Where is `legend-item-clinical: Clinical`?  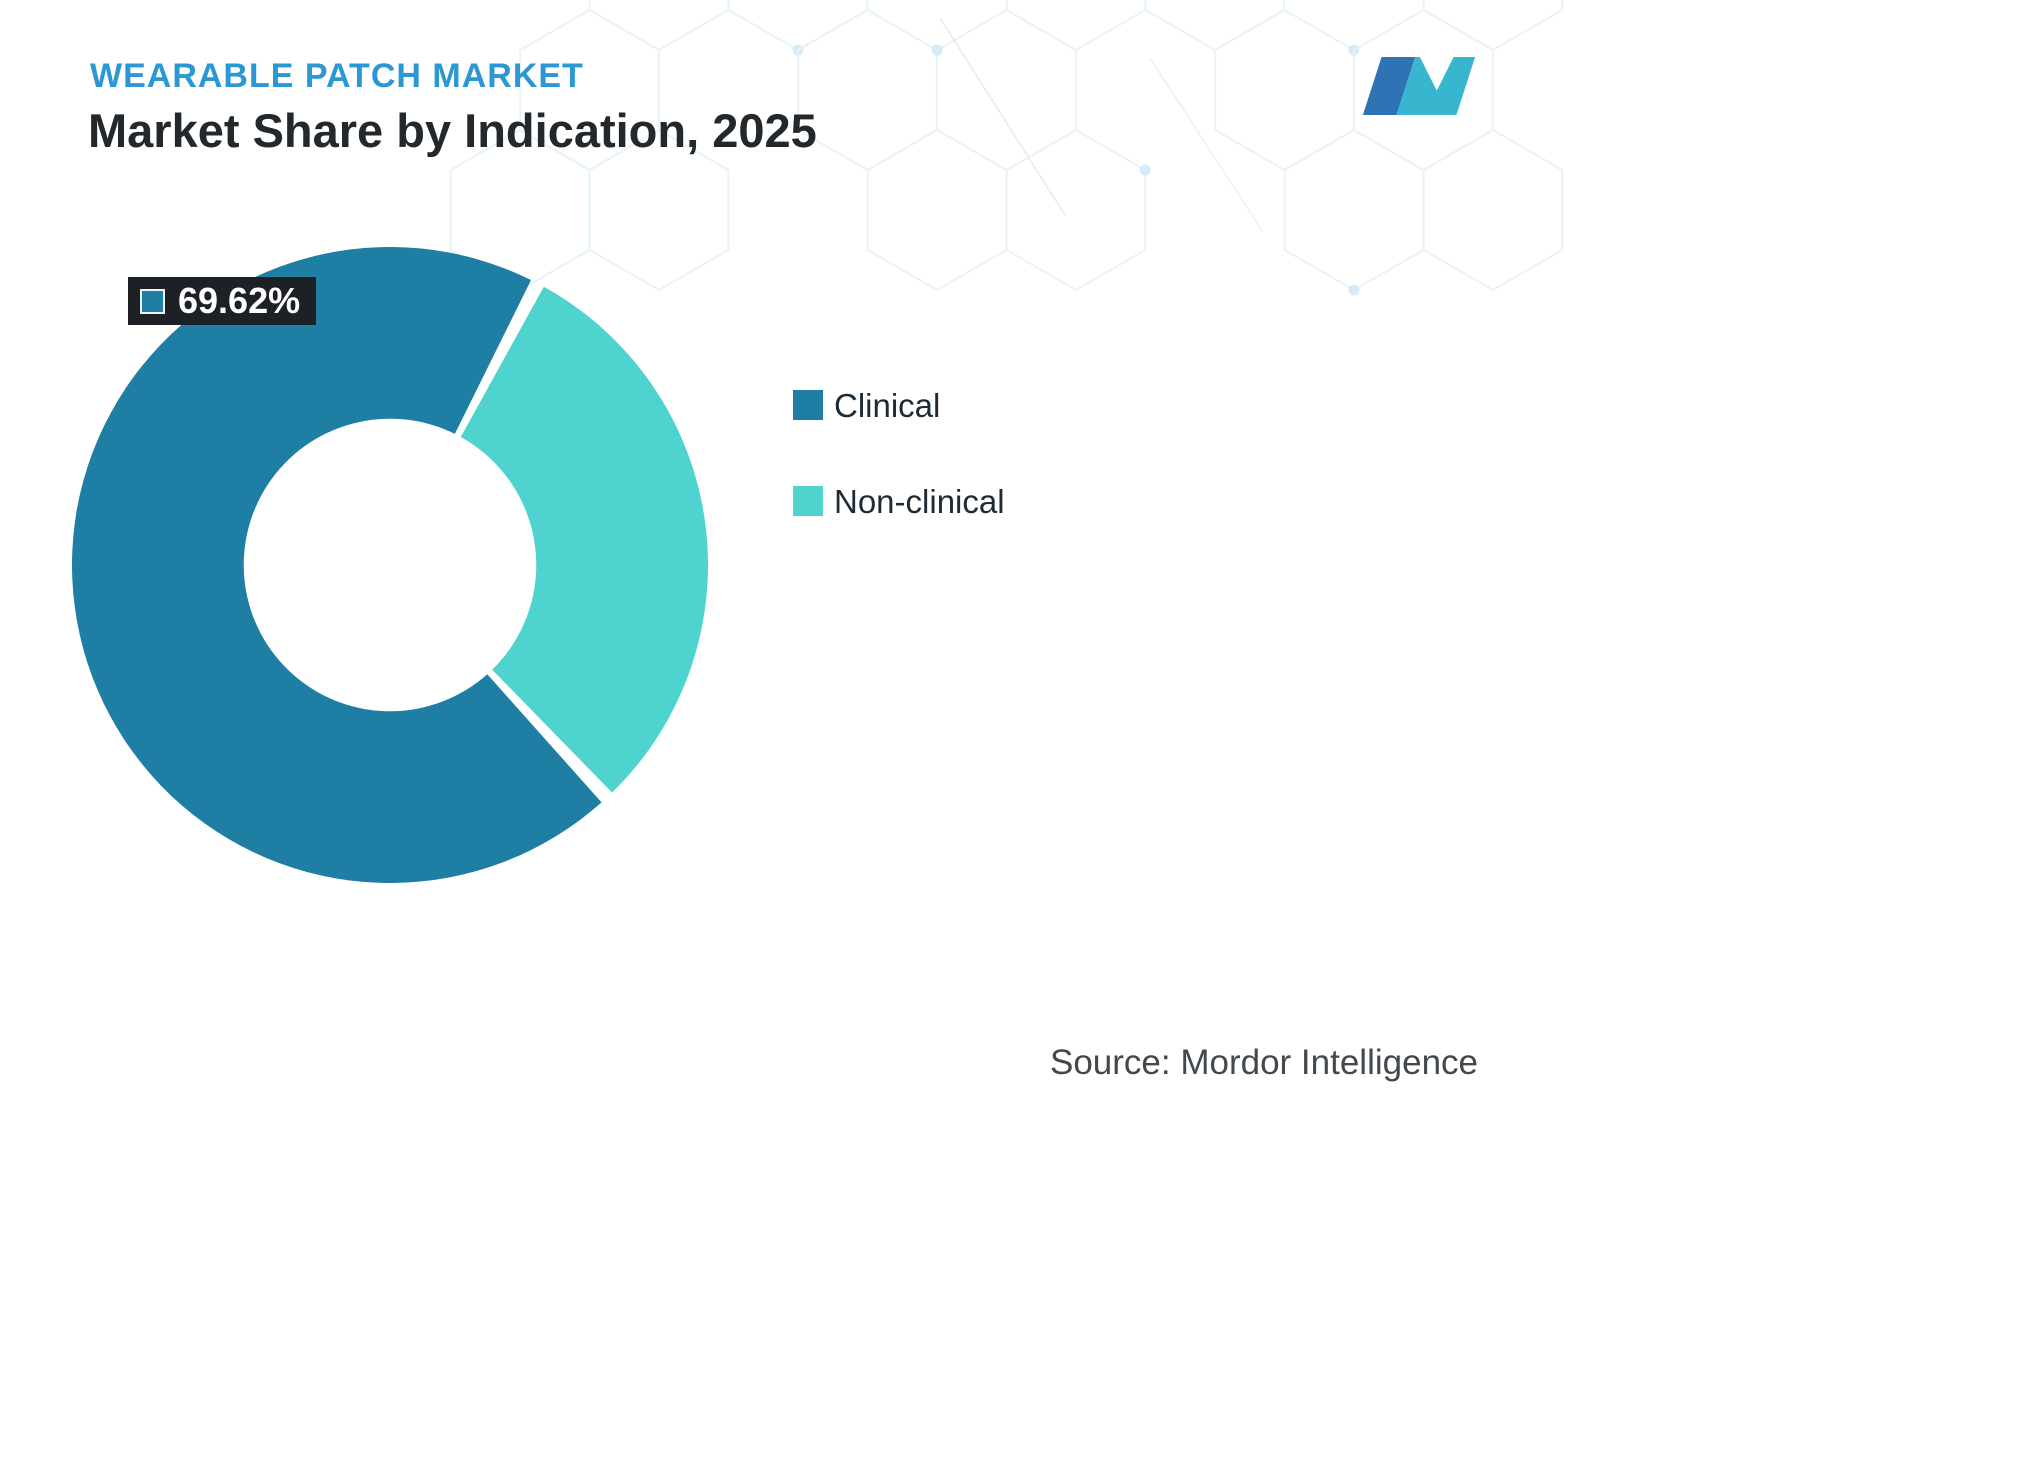 legend-item-clinical: Clinical is located at coordinates (899, 405).